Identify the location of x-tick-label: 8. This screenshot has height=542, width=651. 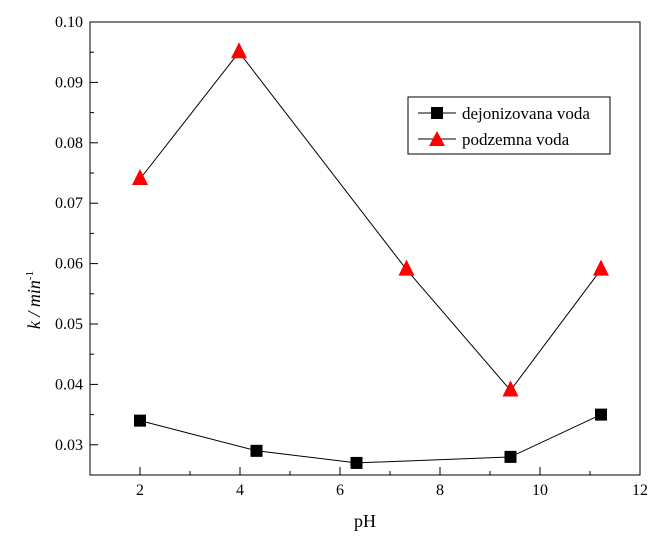
(440, 490).